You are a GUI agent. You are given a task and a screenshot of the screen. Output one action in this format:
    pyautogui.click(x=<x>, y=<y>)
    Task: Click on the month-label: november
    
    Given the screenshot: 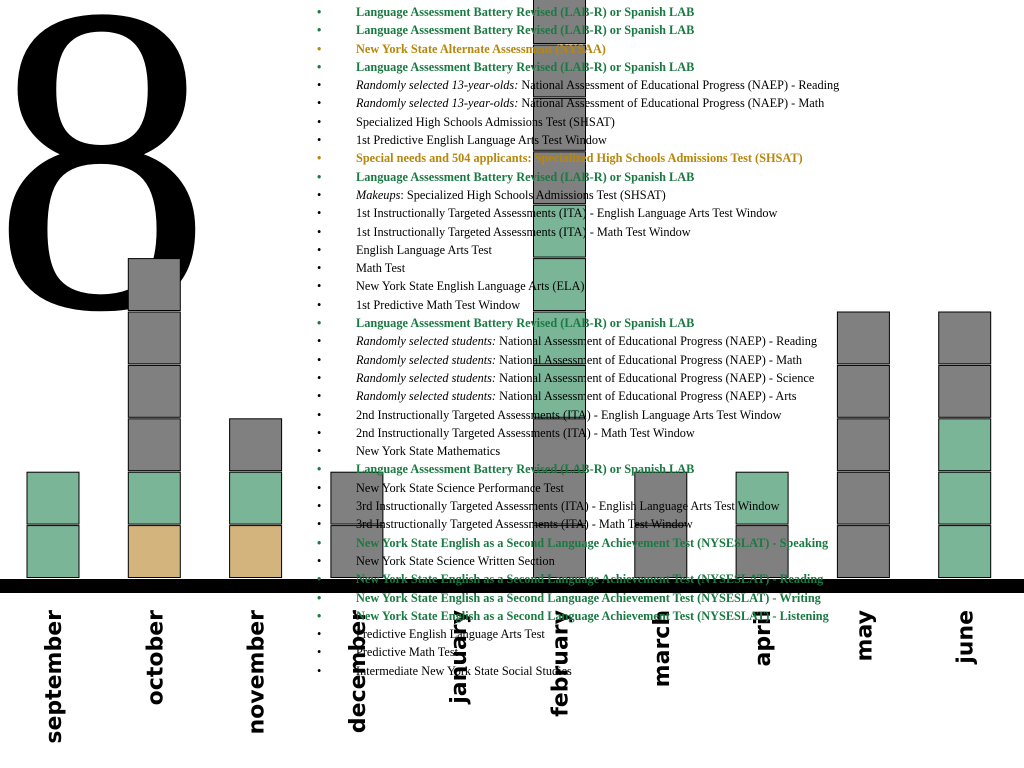 What is the action you would take?
    pyautogui.click(x=257, y=672)
    